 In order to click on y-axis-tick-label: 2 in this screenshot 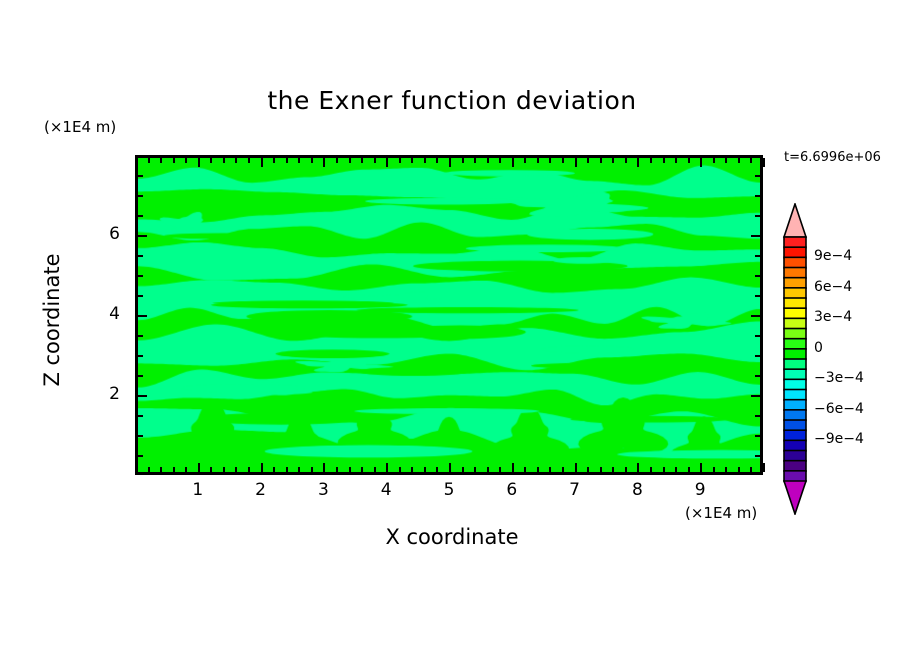, I will do `click(114, 394)`.